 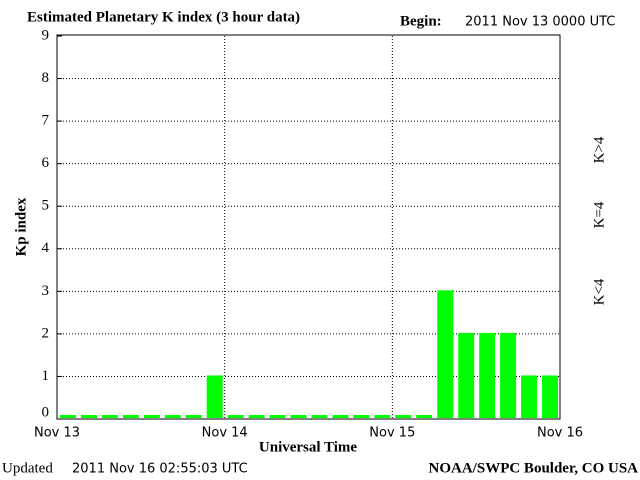 I want to click on y-axis-label: Kp index, so click(x=21, y=226).